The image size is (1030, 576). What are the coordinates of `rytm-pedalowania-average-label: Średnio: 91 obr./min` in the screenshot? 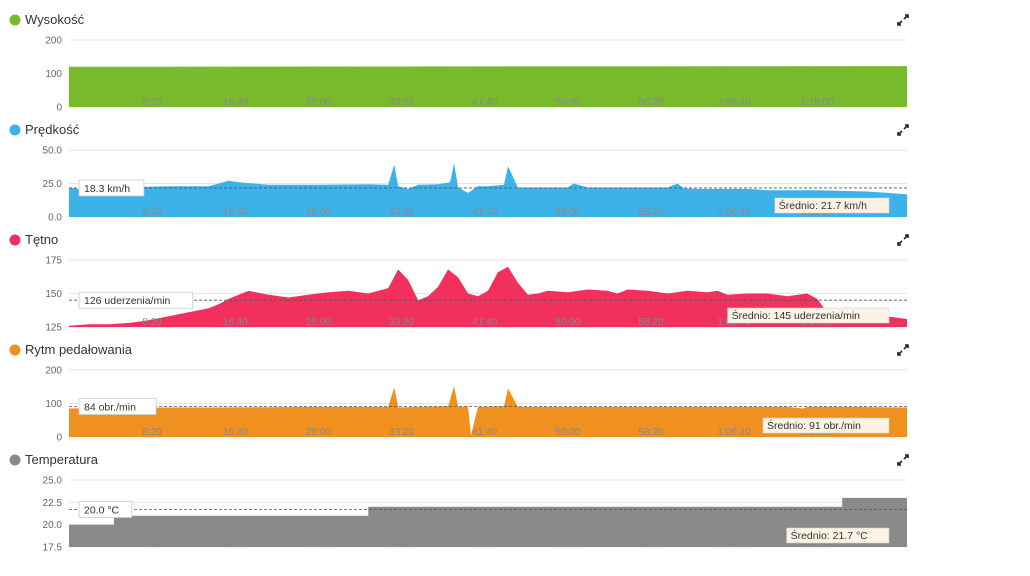 It's located at (826, 425).